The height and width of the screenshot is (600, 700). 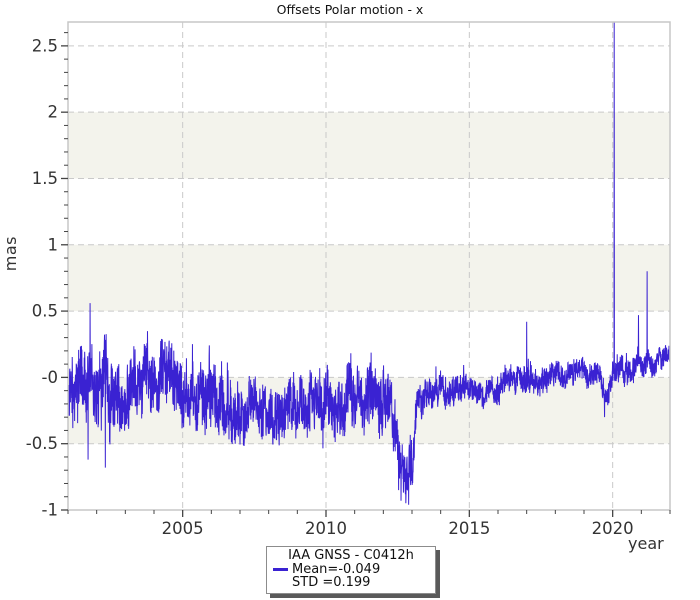 What do you see at coordinates (53, 244) in the screenshot?
I see `y-tick-label: 1` at bounding box center [53, 244].